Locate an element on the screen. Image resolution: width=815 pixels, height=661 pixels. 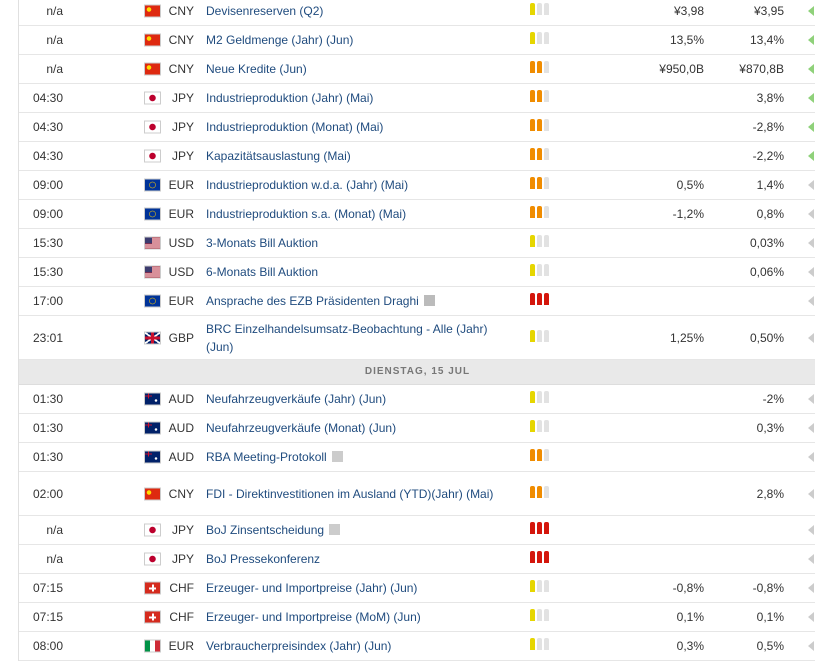
event-name: Industrieproduktion s.a. (Monat) (Mai) is located at coordinates (306, 214).